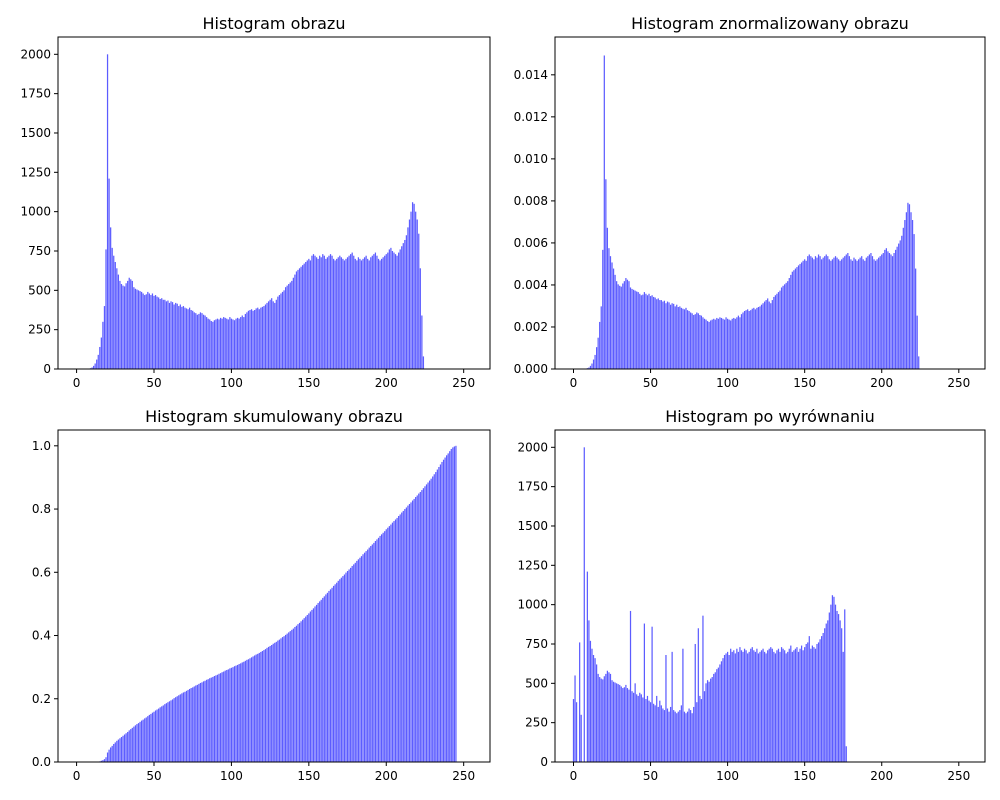 This screenshot has height=800, width=1000. What do you see at coordinates (532, 526) in the screenshot?
I see `y-tick-label: 1500` at bounding box center [532, 526].